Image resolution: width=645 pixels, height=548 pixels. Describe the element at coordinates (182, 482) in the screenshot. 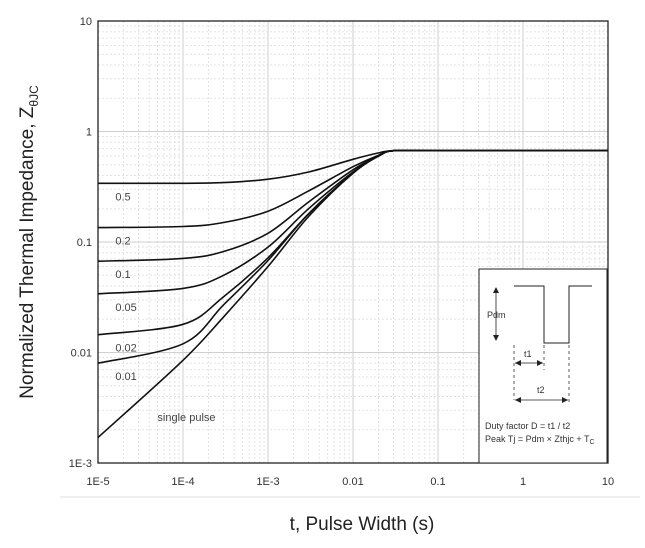

I see `x-tick-label: 1E-4` at that location.